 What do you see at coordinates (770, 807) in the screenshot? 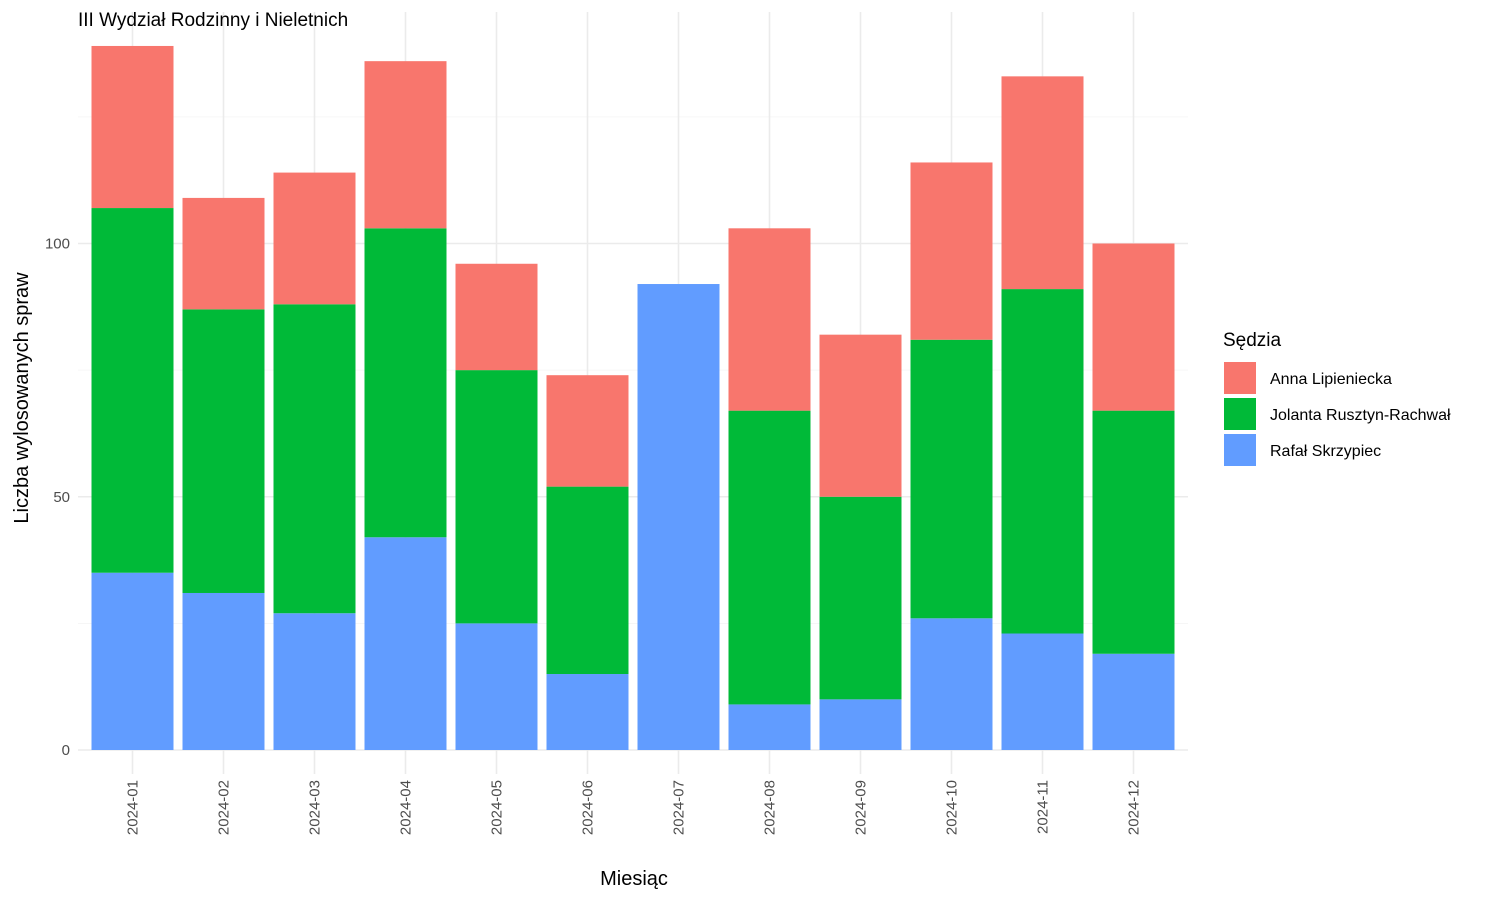
I see `x-tick-label: 2024-08` at bounding box center [770, 807].